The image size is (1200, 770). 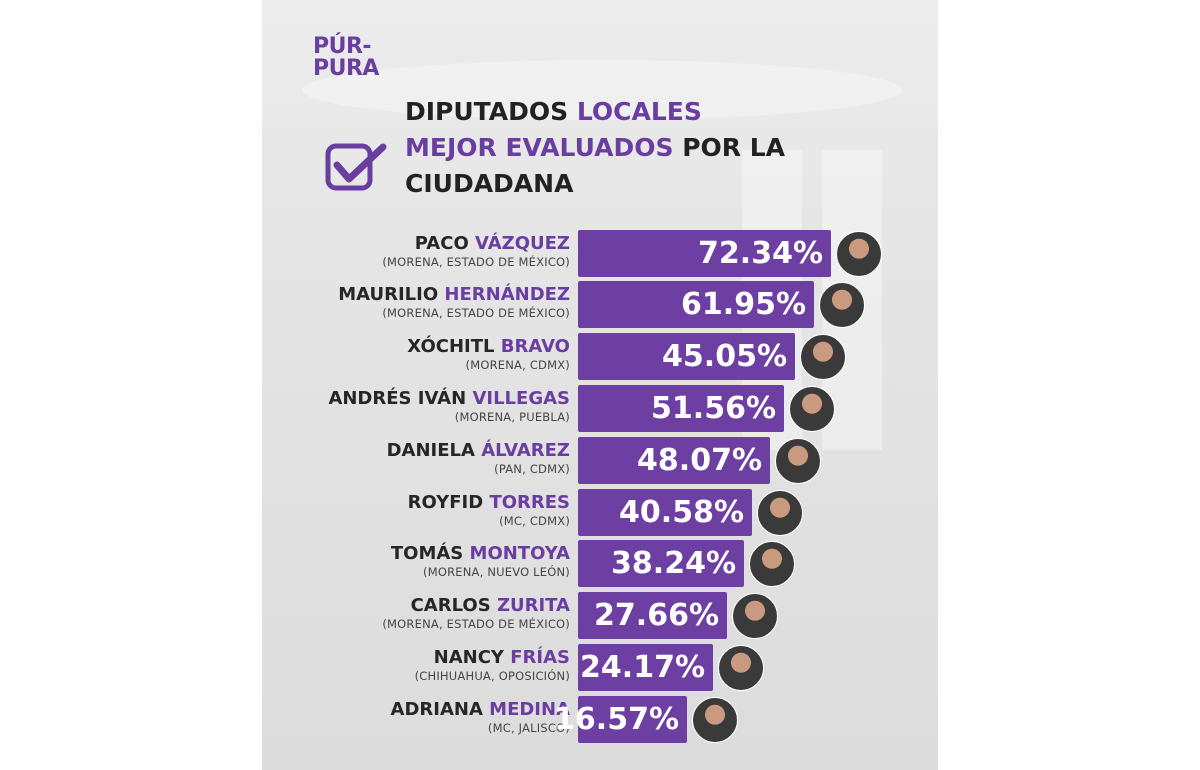 What do you see at coordinates (532, 469) in the screenshot?
I see `party-state: (PAN, CDMX)` at bounding box center [532, 469].